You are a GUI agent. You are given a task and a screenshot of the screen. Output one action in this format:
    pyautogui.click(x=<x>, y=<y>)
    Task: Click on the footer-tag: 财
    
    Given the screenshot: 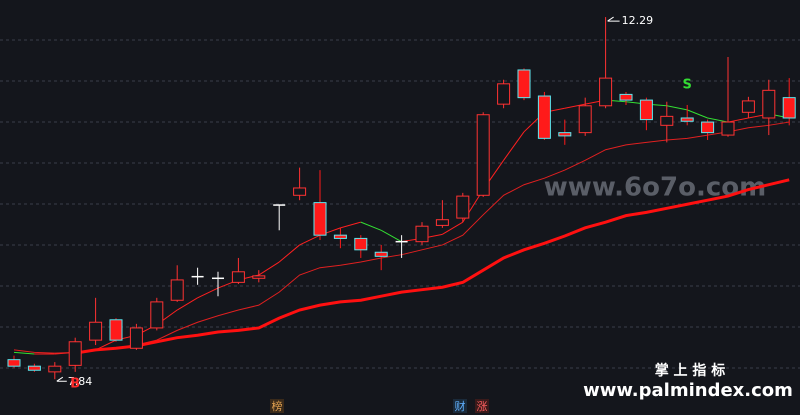 What is the action you would take?
    pyautogui.click(x=460, y=406)
    